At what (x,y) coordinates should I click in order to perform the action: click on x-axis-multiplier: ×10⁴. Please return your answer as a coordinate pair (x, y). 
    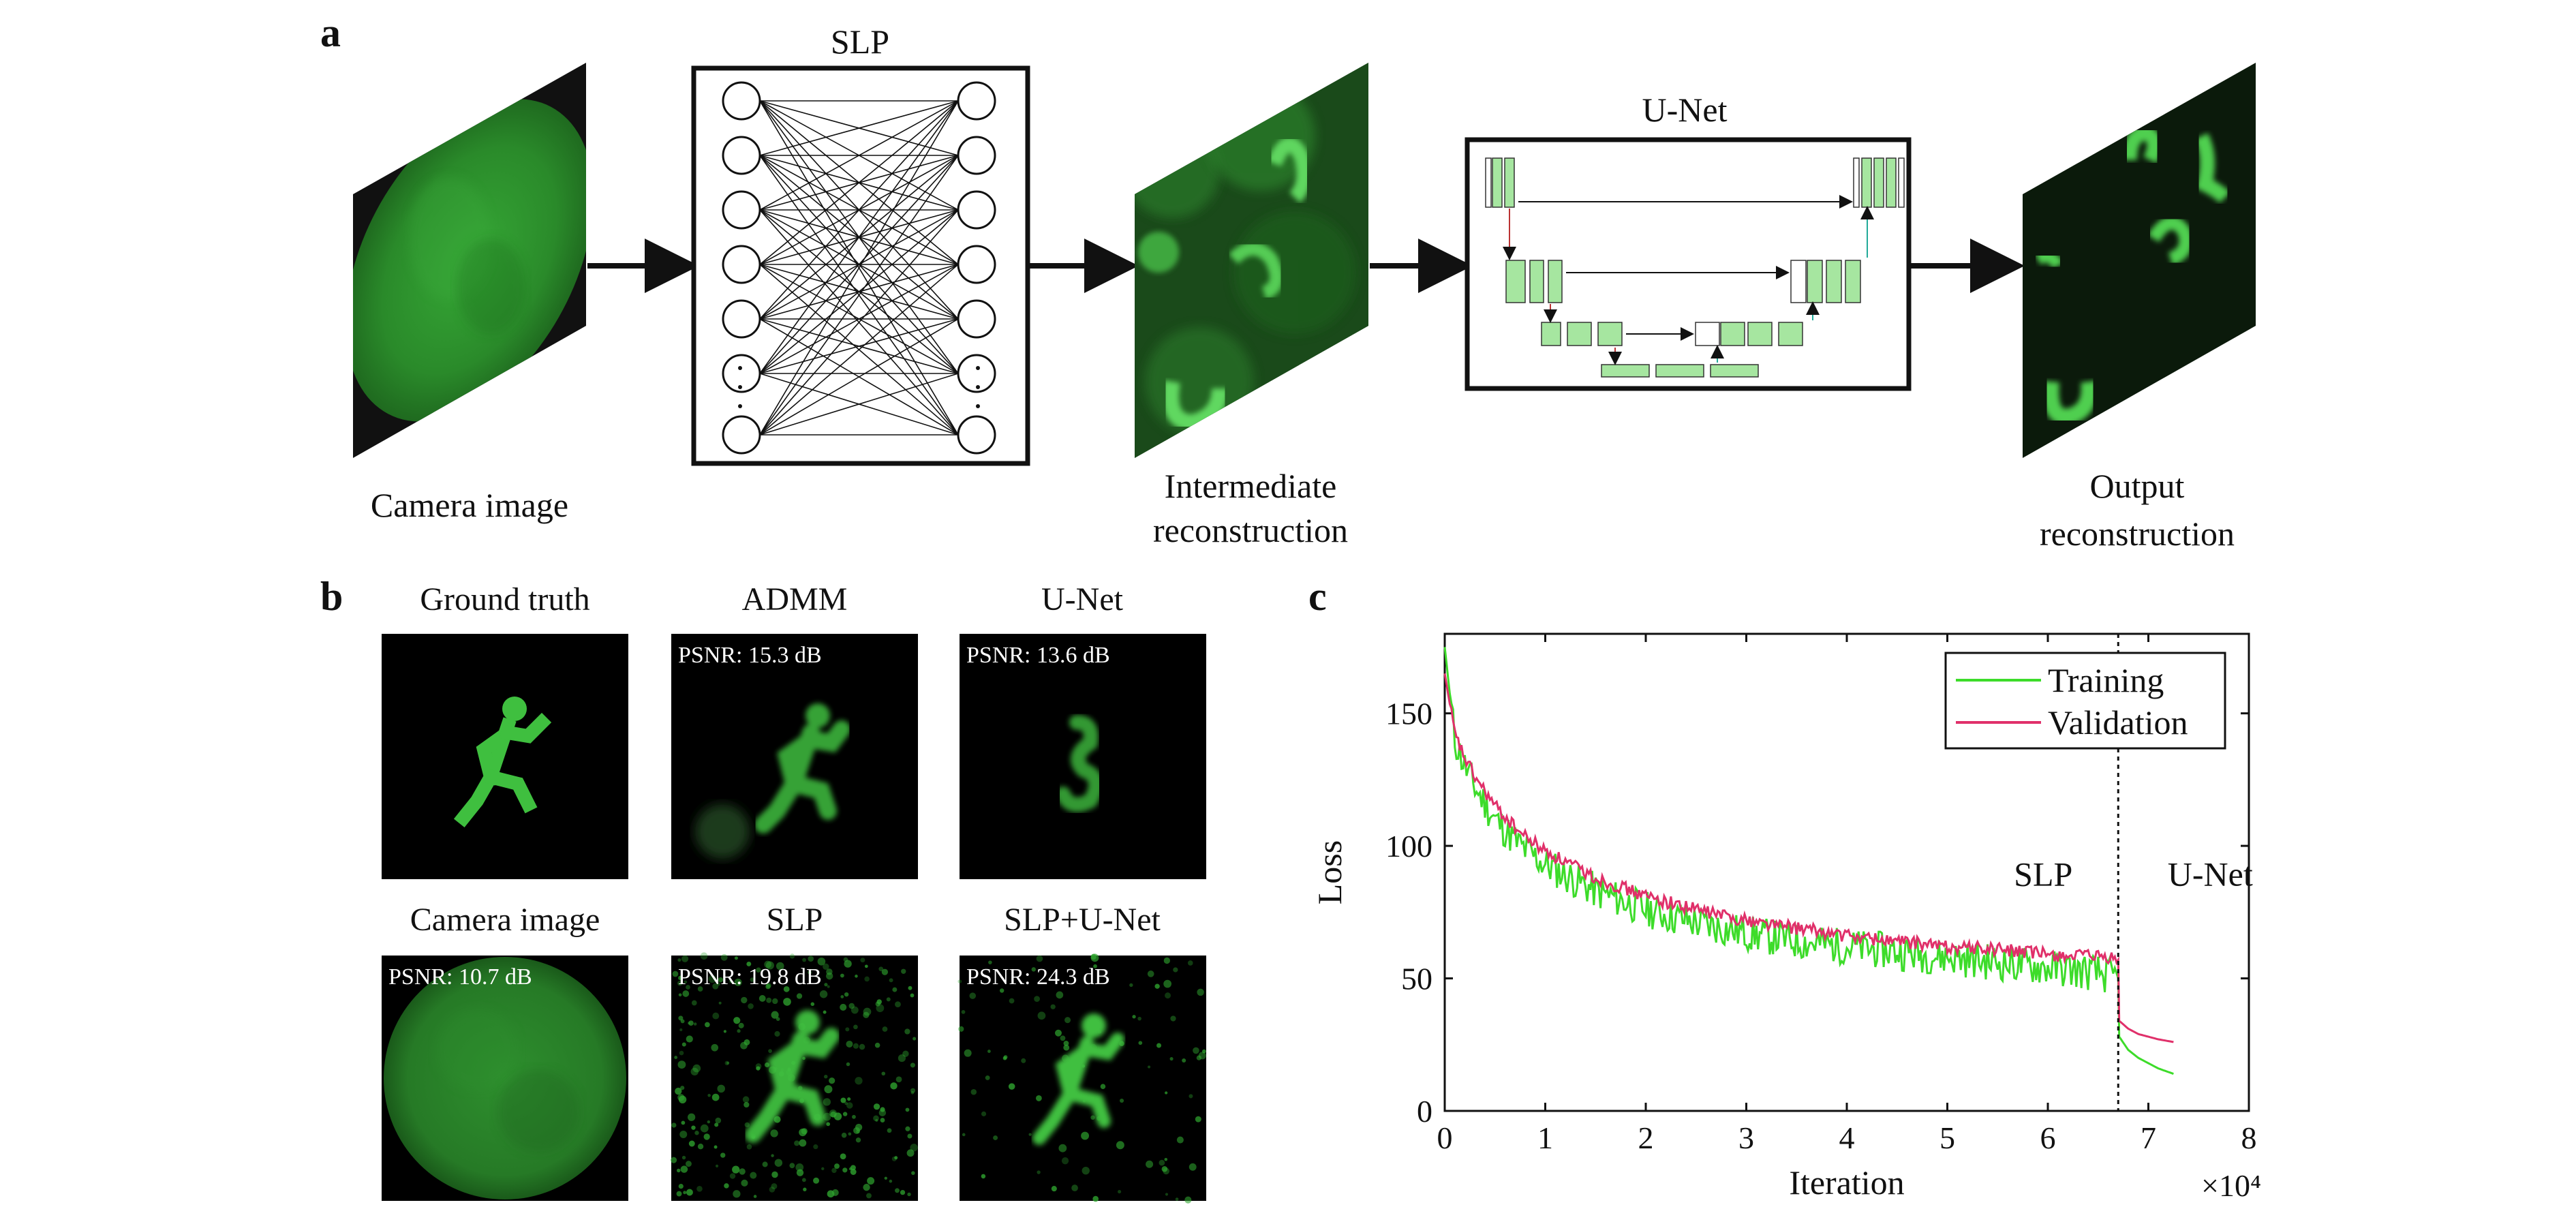
    Looking at the image, I should click on (2231, 1185).